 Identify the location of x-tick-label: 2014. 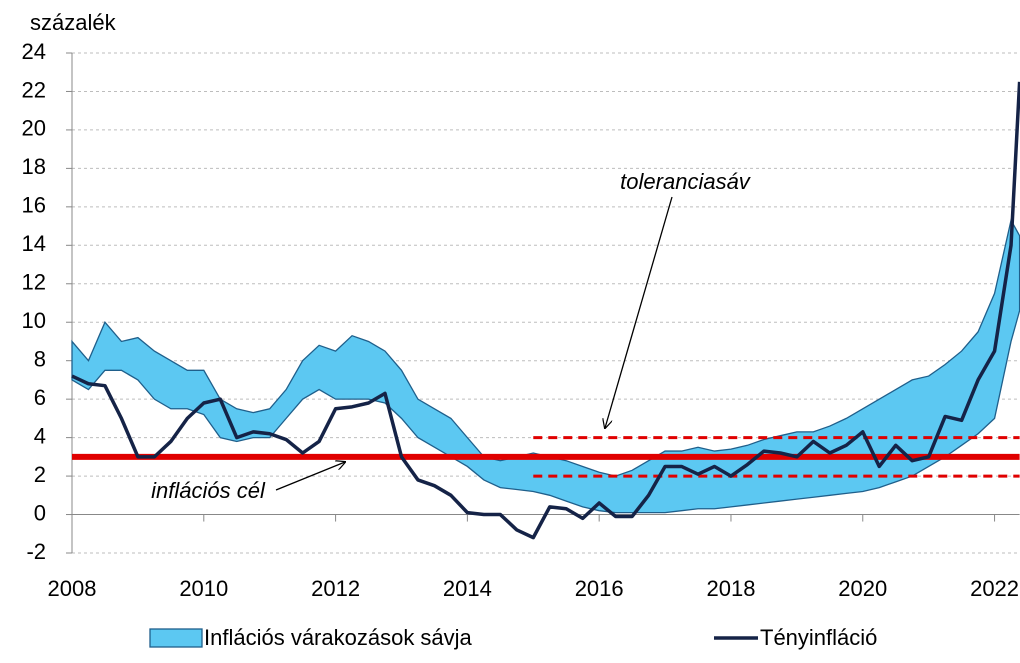
(467, 588).